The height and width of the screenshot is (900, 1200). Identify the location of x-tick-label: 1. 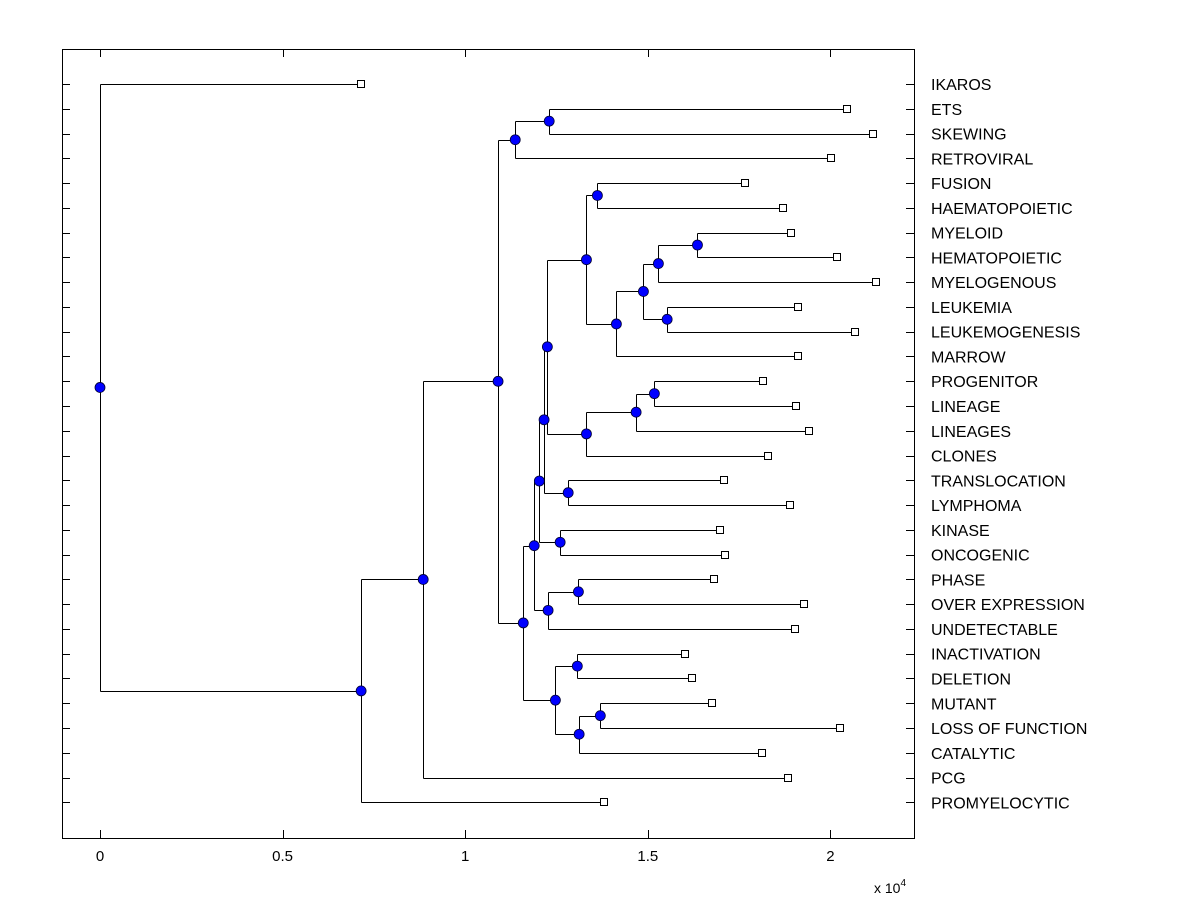
(465, 856).